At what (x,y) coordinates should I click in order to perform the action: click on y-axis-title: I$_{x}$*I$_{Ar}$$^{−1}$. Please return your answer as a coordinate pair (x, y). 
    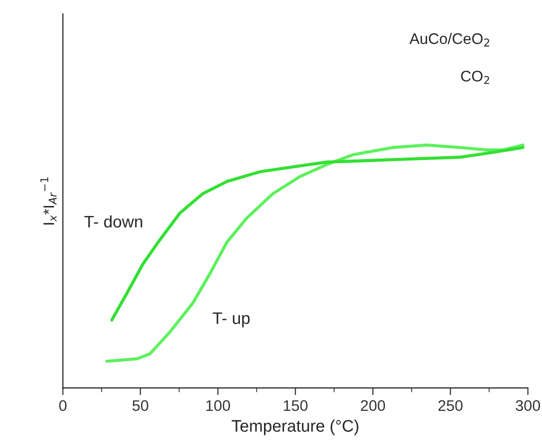
    Looking at the image, I should click on (48, 200).